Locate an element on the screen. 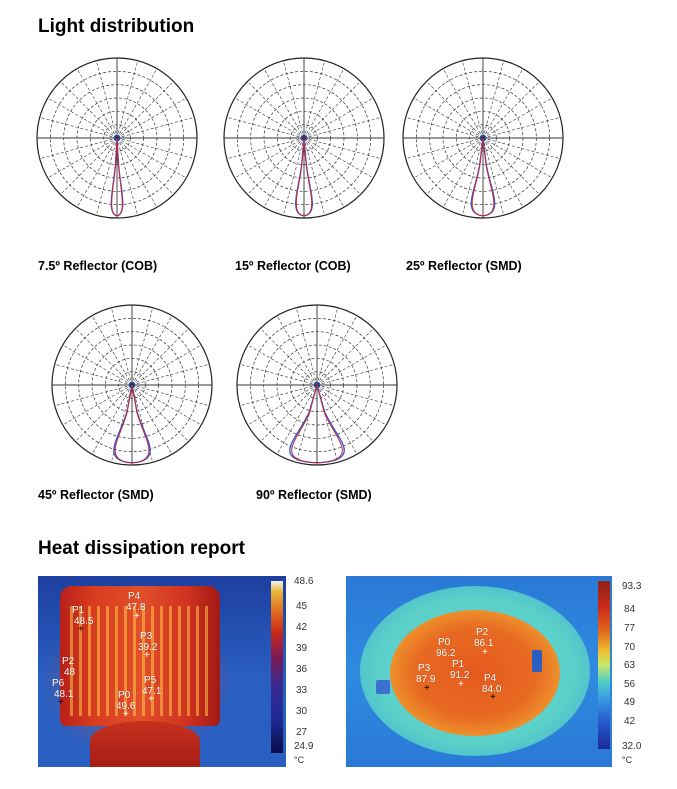 This screenshot has width=677, height=789. scale-max-label: 48.6 is located at coordinates (304, 581).